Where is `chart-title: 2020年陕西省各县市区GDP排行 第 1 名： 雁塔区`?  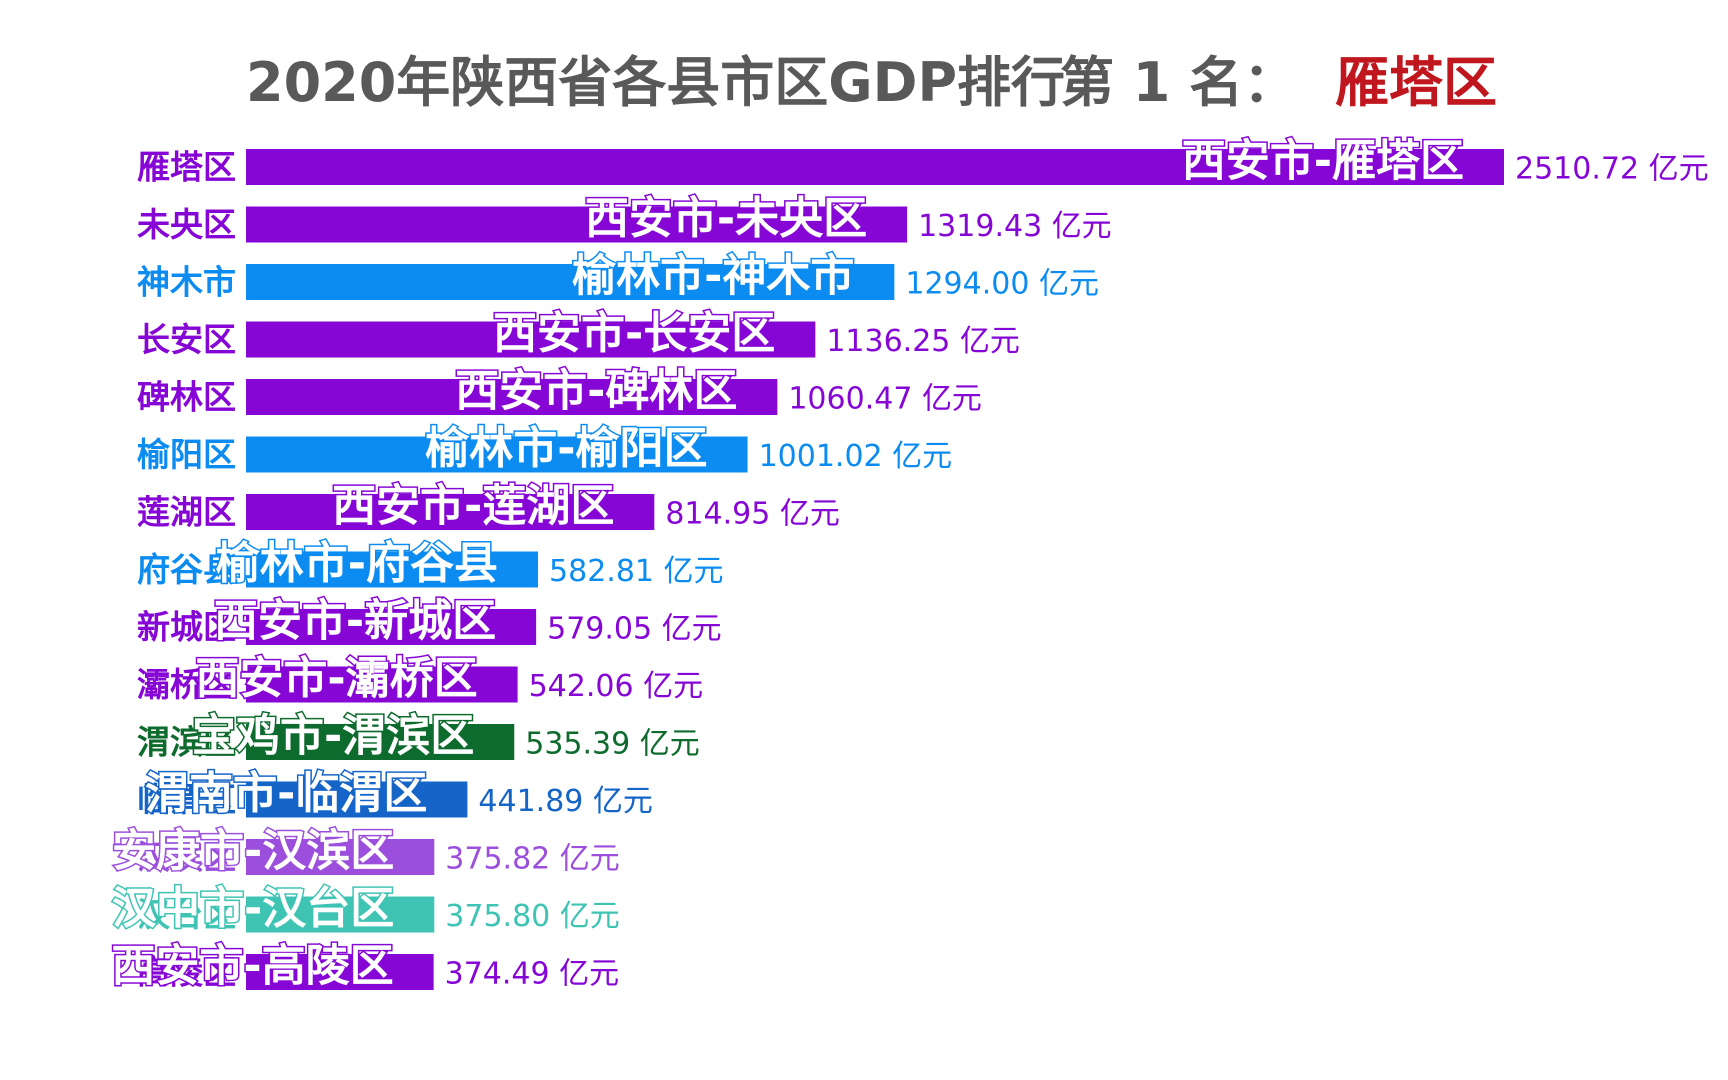
chart-title: 2020年陕西省各县市区GDP排行 第 1 名： 雁塔区 is located at coordinates (864, 90).